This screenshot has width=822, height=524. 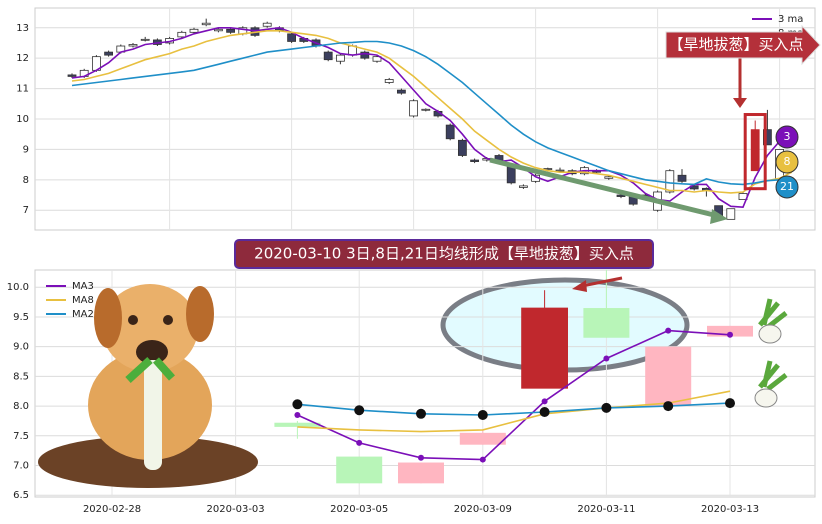 I want to click on ma-badge-label: 8, so click(x=787, y=161).